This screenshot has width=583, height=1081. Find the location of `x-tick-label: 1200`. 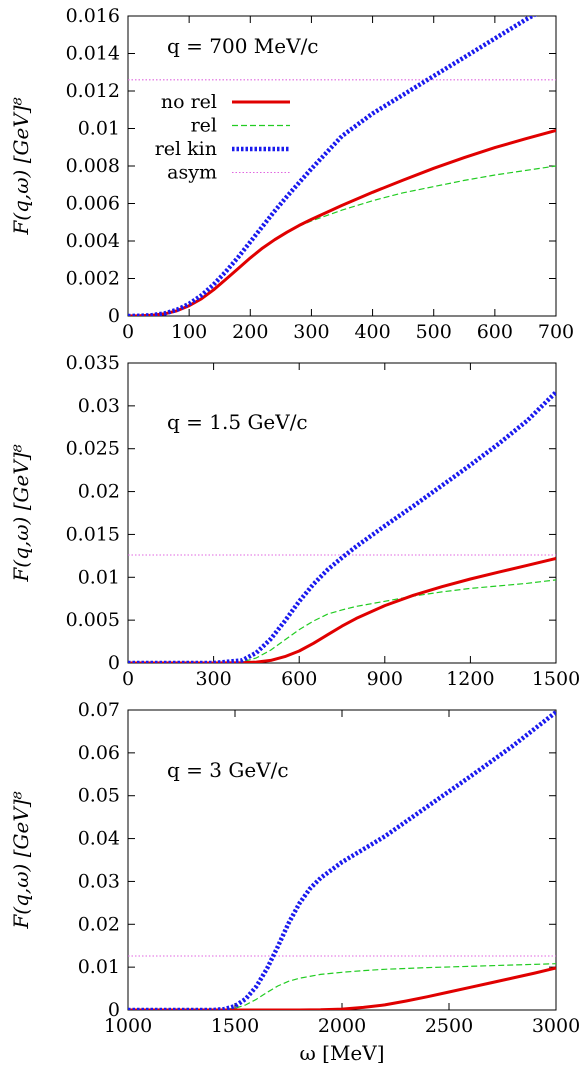

x-tick-label: 1200 is located at coordinates (470, 679).